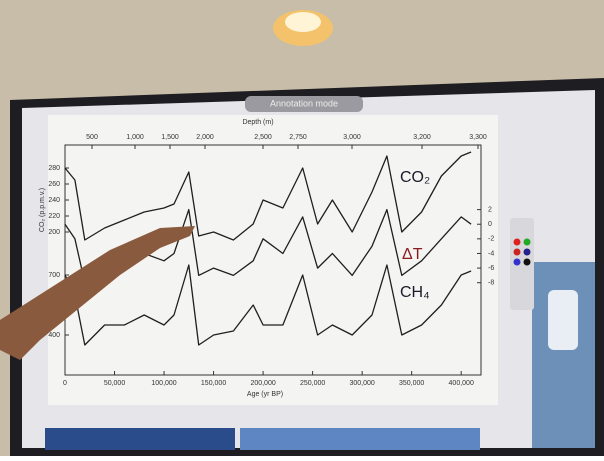 This screenshot has width=604, height=461. Describe the element at coordinates (54, 275) in the screenshot. I see `y-tick-label: 700` at that location.